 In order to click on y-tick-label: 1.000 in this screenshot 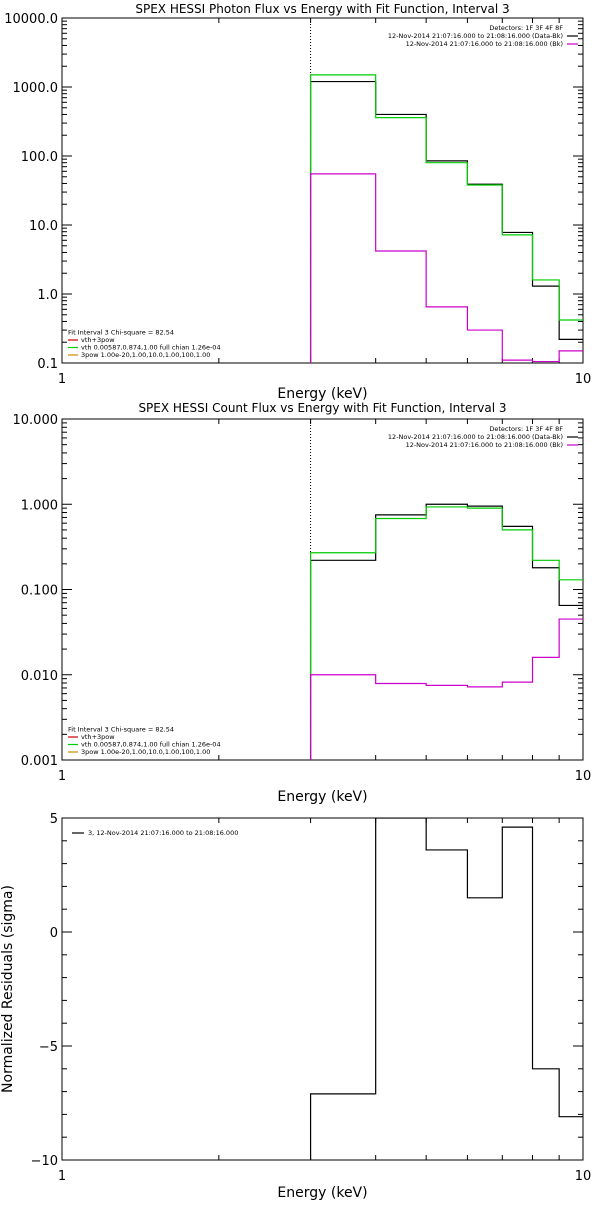, I will do `click(39, 505)`.